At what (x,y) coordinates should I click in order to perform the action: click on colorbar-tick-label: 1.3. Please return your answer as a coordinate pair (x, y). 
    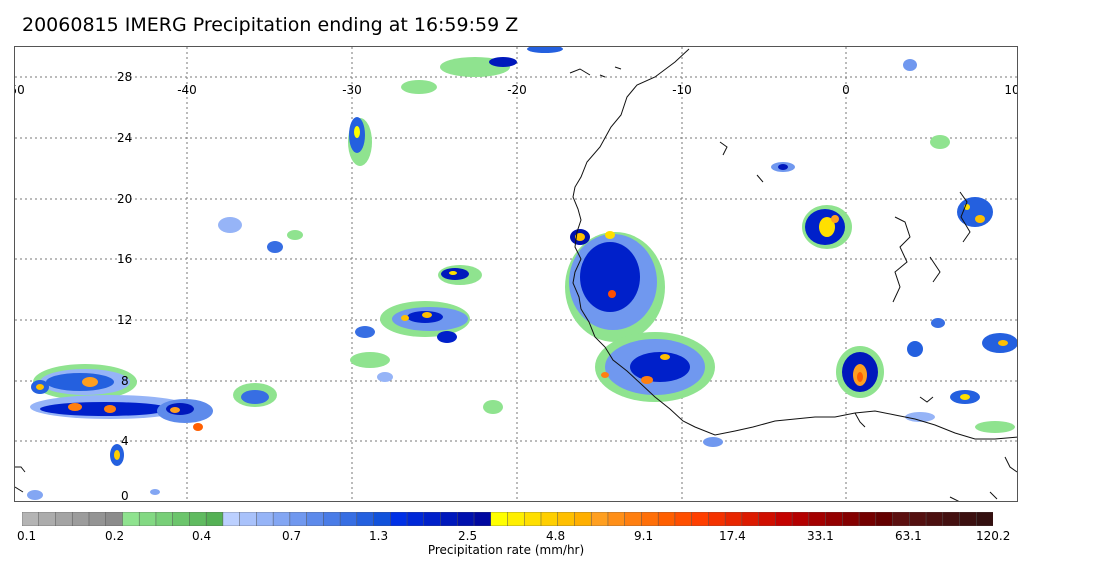
    Looking at the image, I should click on (379, 536).